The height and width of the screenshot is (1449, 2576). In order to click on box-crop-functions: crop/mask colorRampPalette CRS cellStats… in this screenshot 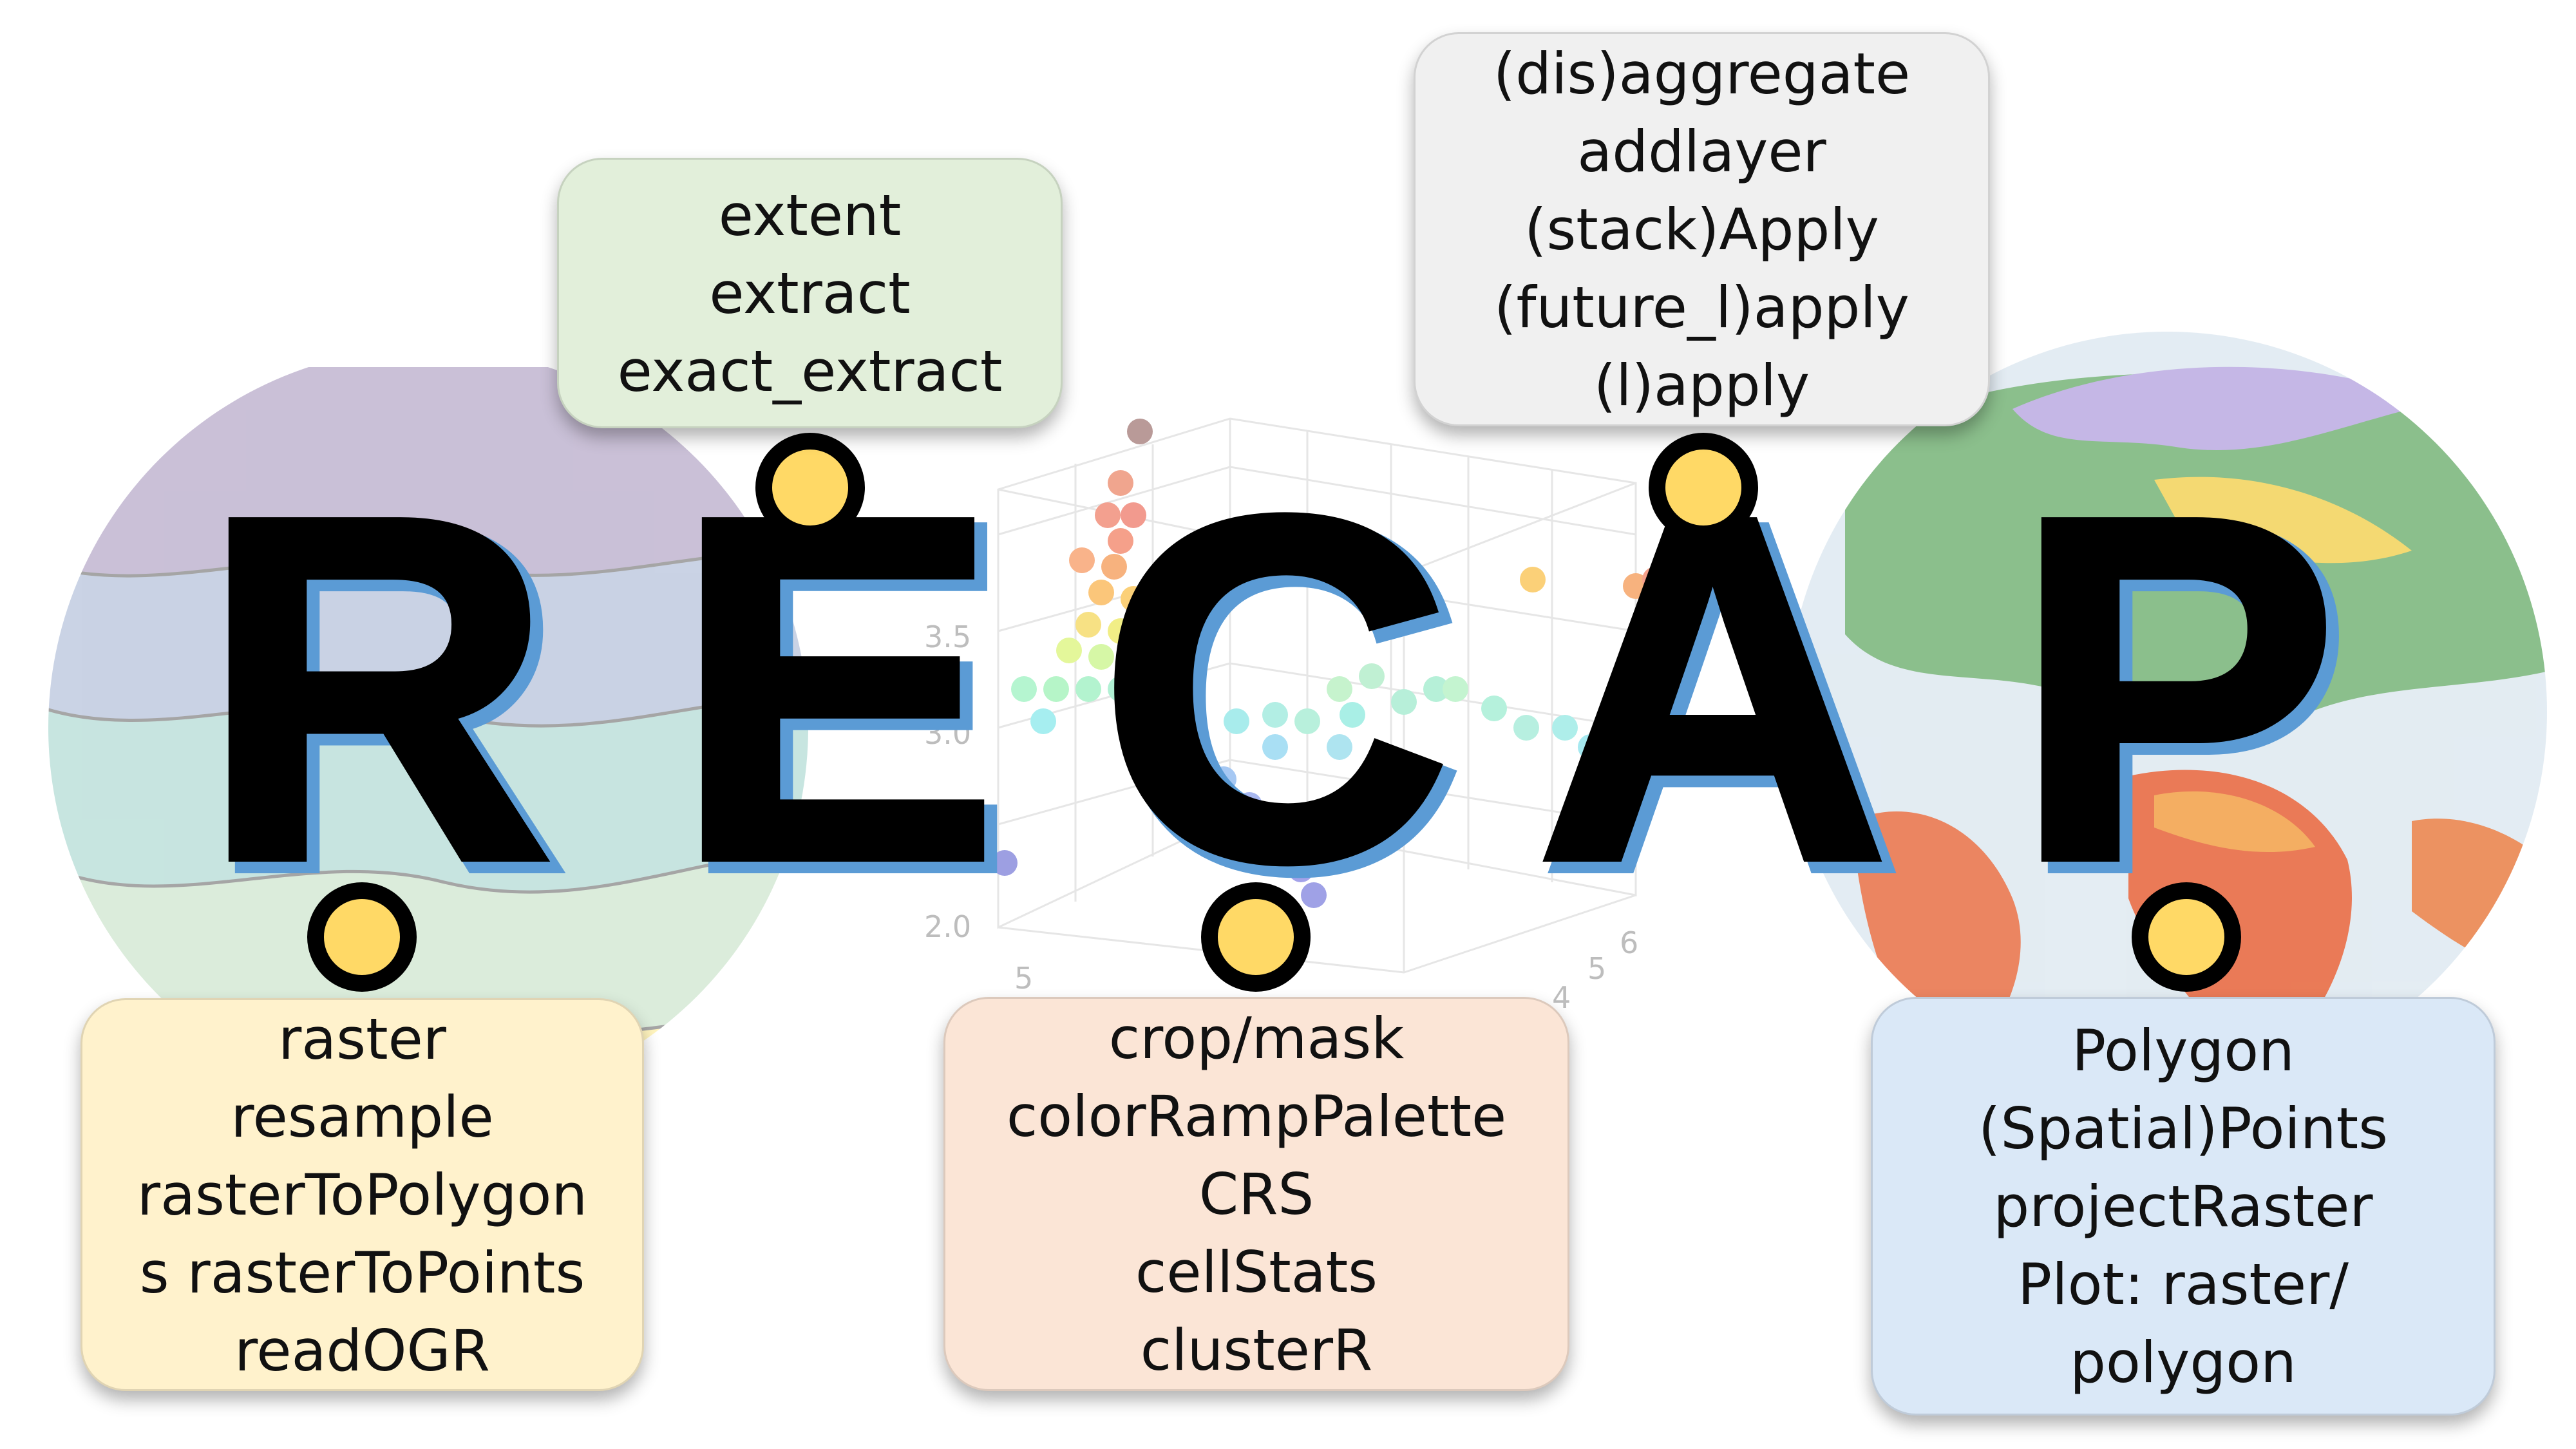, I will do `click(1256, 1194)`.